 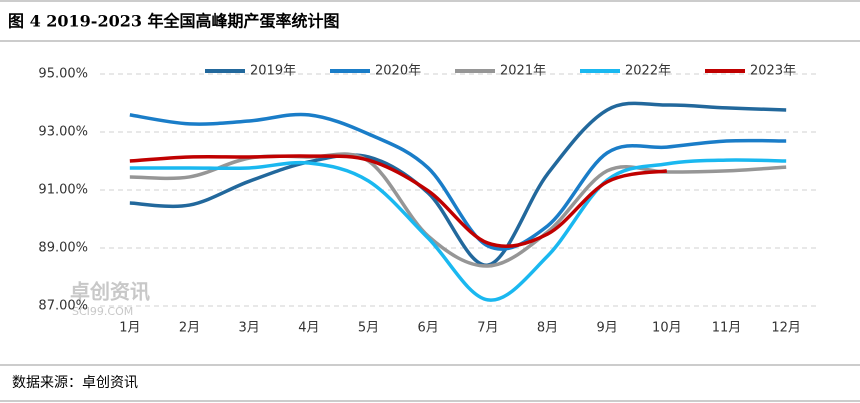 What do you see at coordinates (648, 71) in the screenshot?
I see `legend-label: 2022年` at bounding box center [648, 71].